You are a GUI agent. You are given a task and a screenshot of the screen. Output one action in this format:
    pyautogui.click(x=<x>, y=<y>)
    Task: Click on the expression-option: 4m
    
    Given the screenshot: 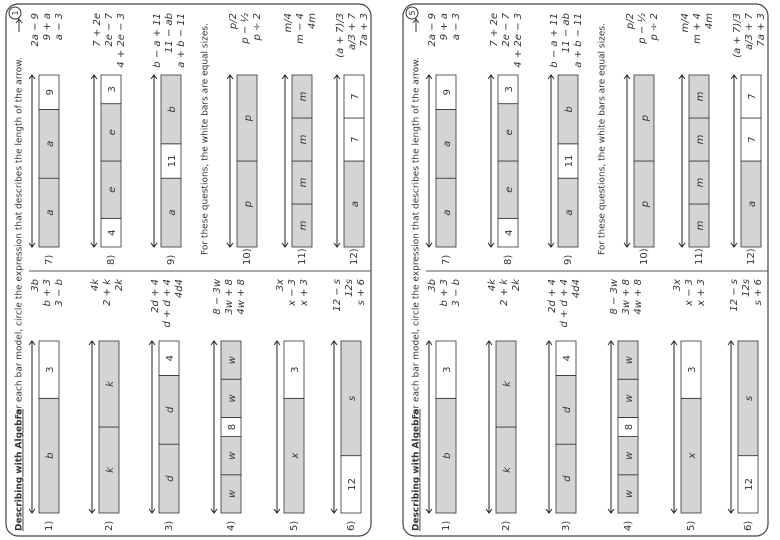 What is the action you would take?
    pyautogui.click(x=312, y=21)
    